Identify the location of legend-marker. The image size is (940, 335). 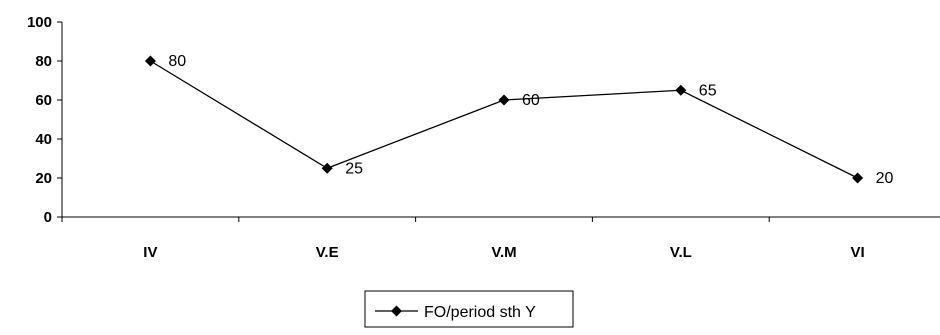
(396, 311).